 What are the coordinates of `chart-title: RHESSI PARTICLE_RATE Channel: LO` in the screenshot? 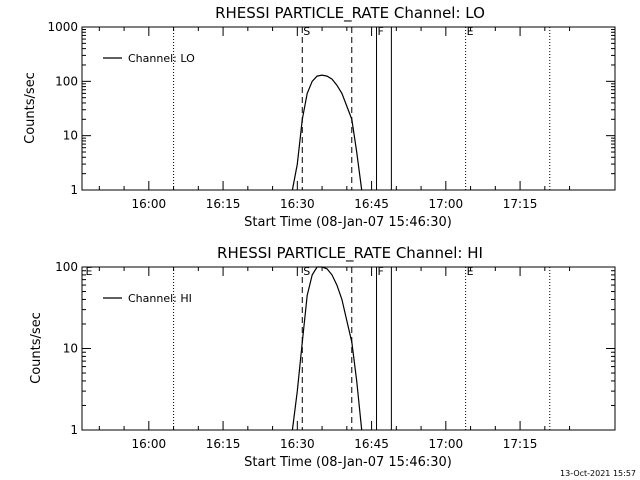 It's located at (350, 13).